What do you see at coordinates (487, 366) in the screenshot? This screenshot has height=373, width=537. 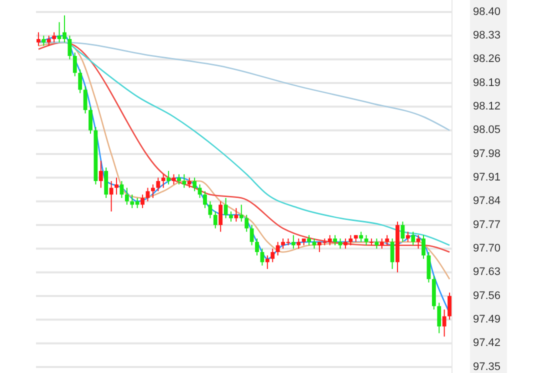 I see `y-tick-label: 97.35` at bounding box center [487, 366].